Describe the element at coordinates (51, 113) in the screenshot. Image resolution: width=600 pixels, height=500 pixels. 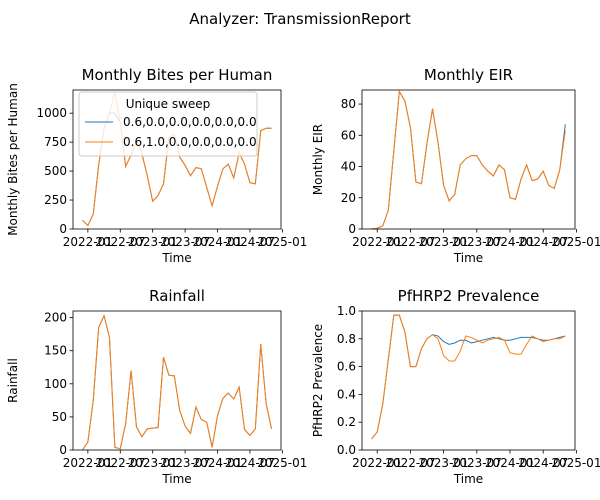
I see `y-tick-label: 1000` at that location.